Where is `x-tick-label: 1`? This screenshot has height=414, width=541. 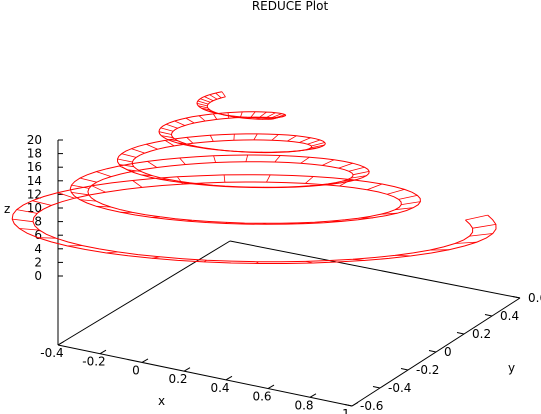 x-tick-label: 1 is located at coordinates (346, 410).